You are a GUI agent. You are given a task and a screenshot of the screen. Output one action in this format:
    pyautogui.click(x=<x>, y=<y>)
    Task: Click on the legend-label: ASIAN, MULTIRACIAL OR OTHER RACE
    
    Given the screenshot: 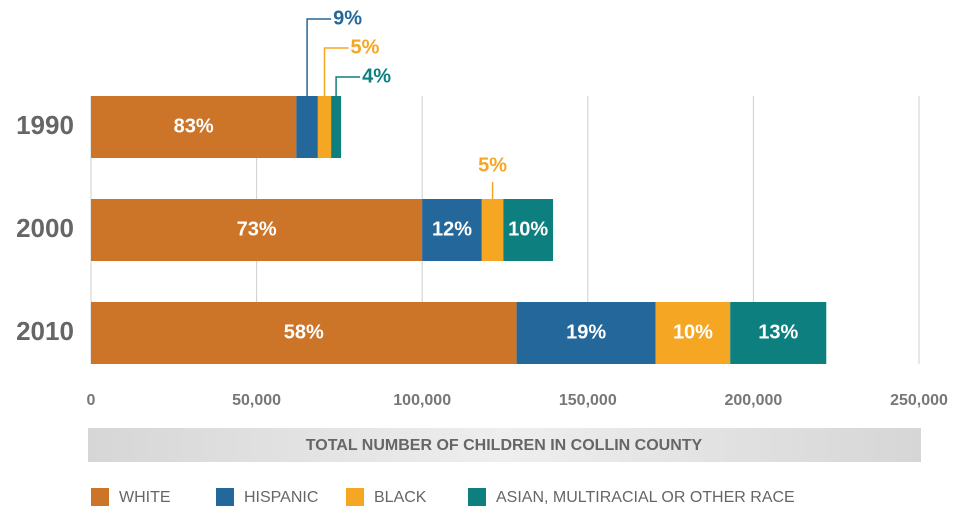 What is the action you would take?
    pyautogui.click(x=645, y=497)
    